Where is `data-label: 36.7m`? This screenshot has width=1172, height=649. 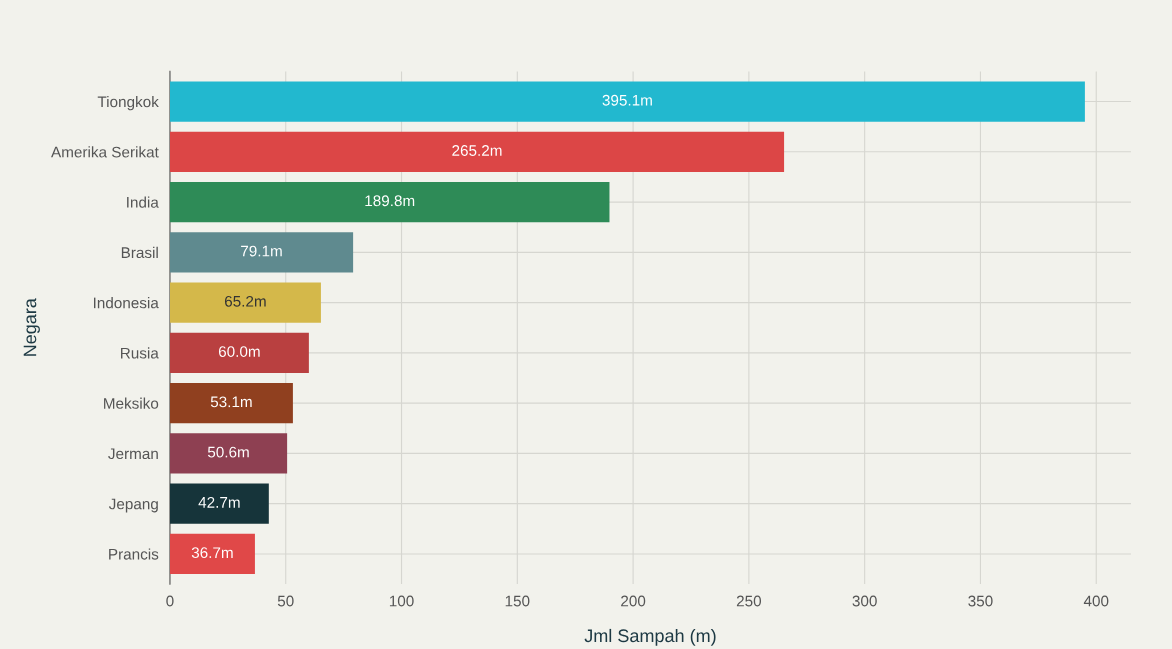 data-label: 36.7m is located at coordinates (212, 553).